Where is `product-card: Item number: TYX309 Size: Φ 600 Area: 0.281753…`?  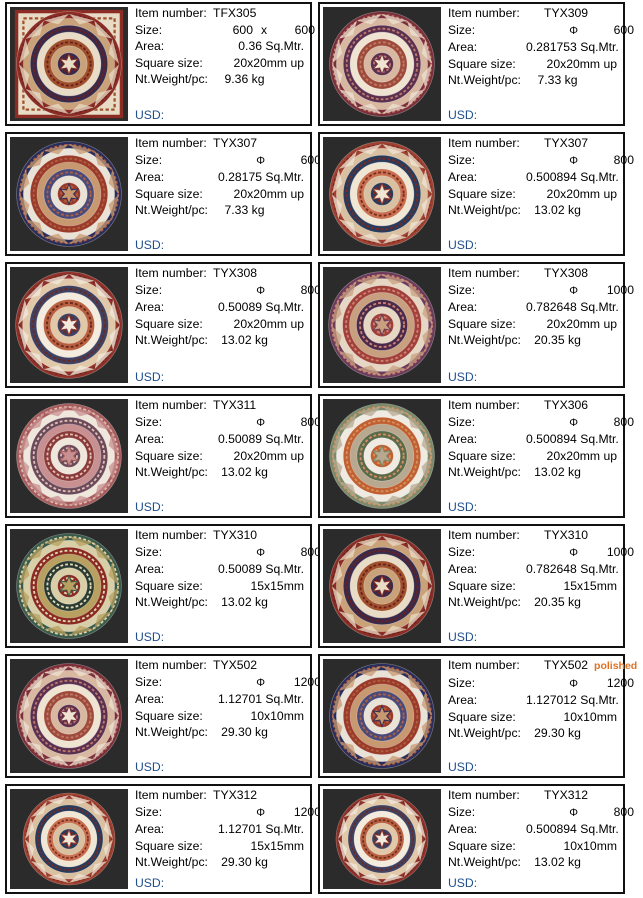 product-card: Item number: TYX309 Size: Φ 600 Area: 0.281753… is located at coordinates (476, 64).